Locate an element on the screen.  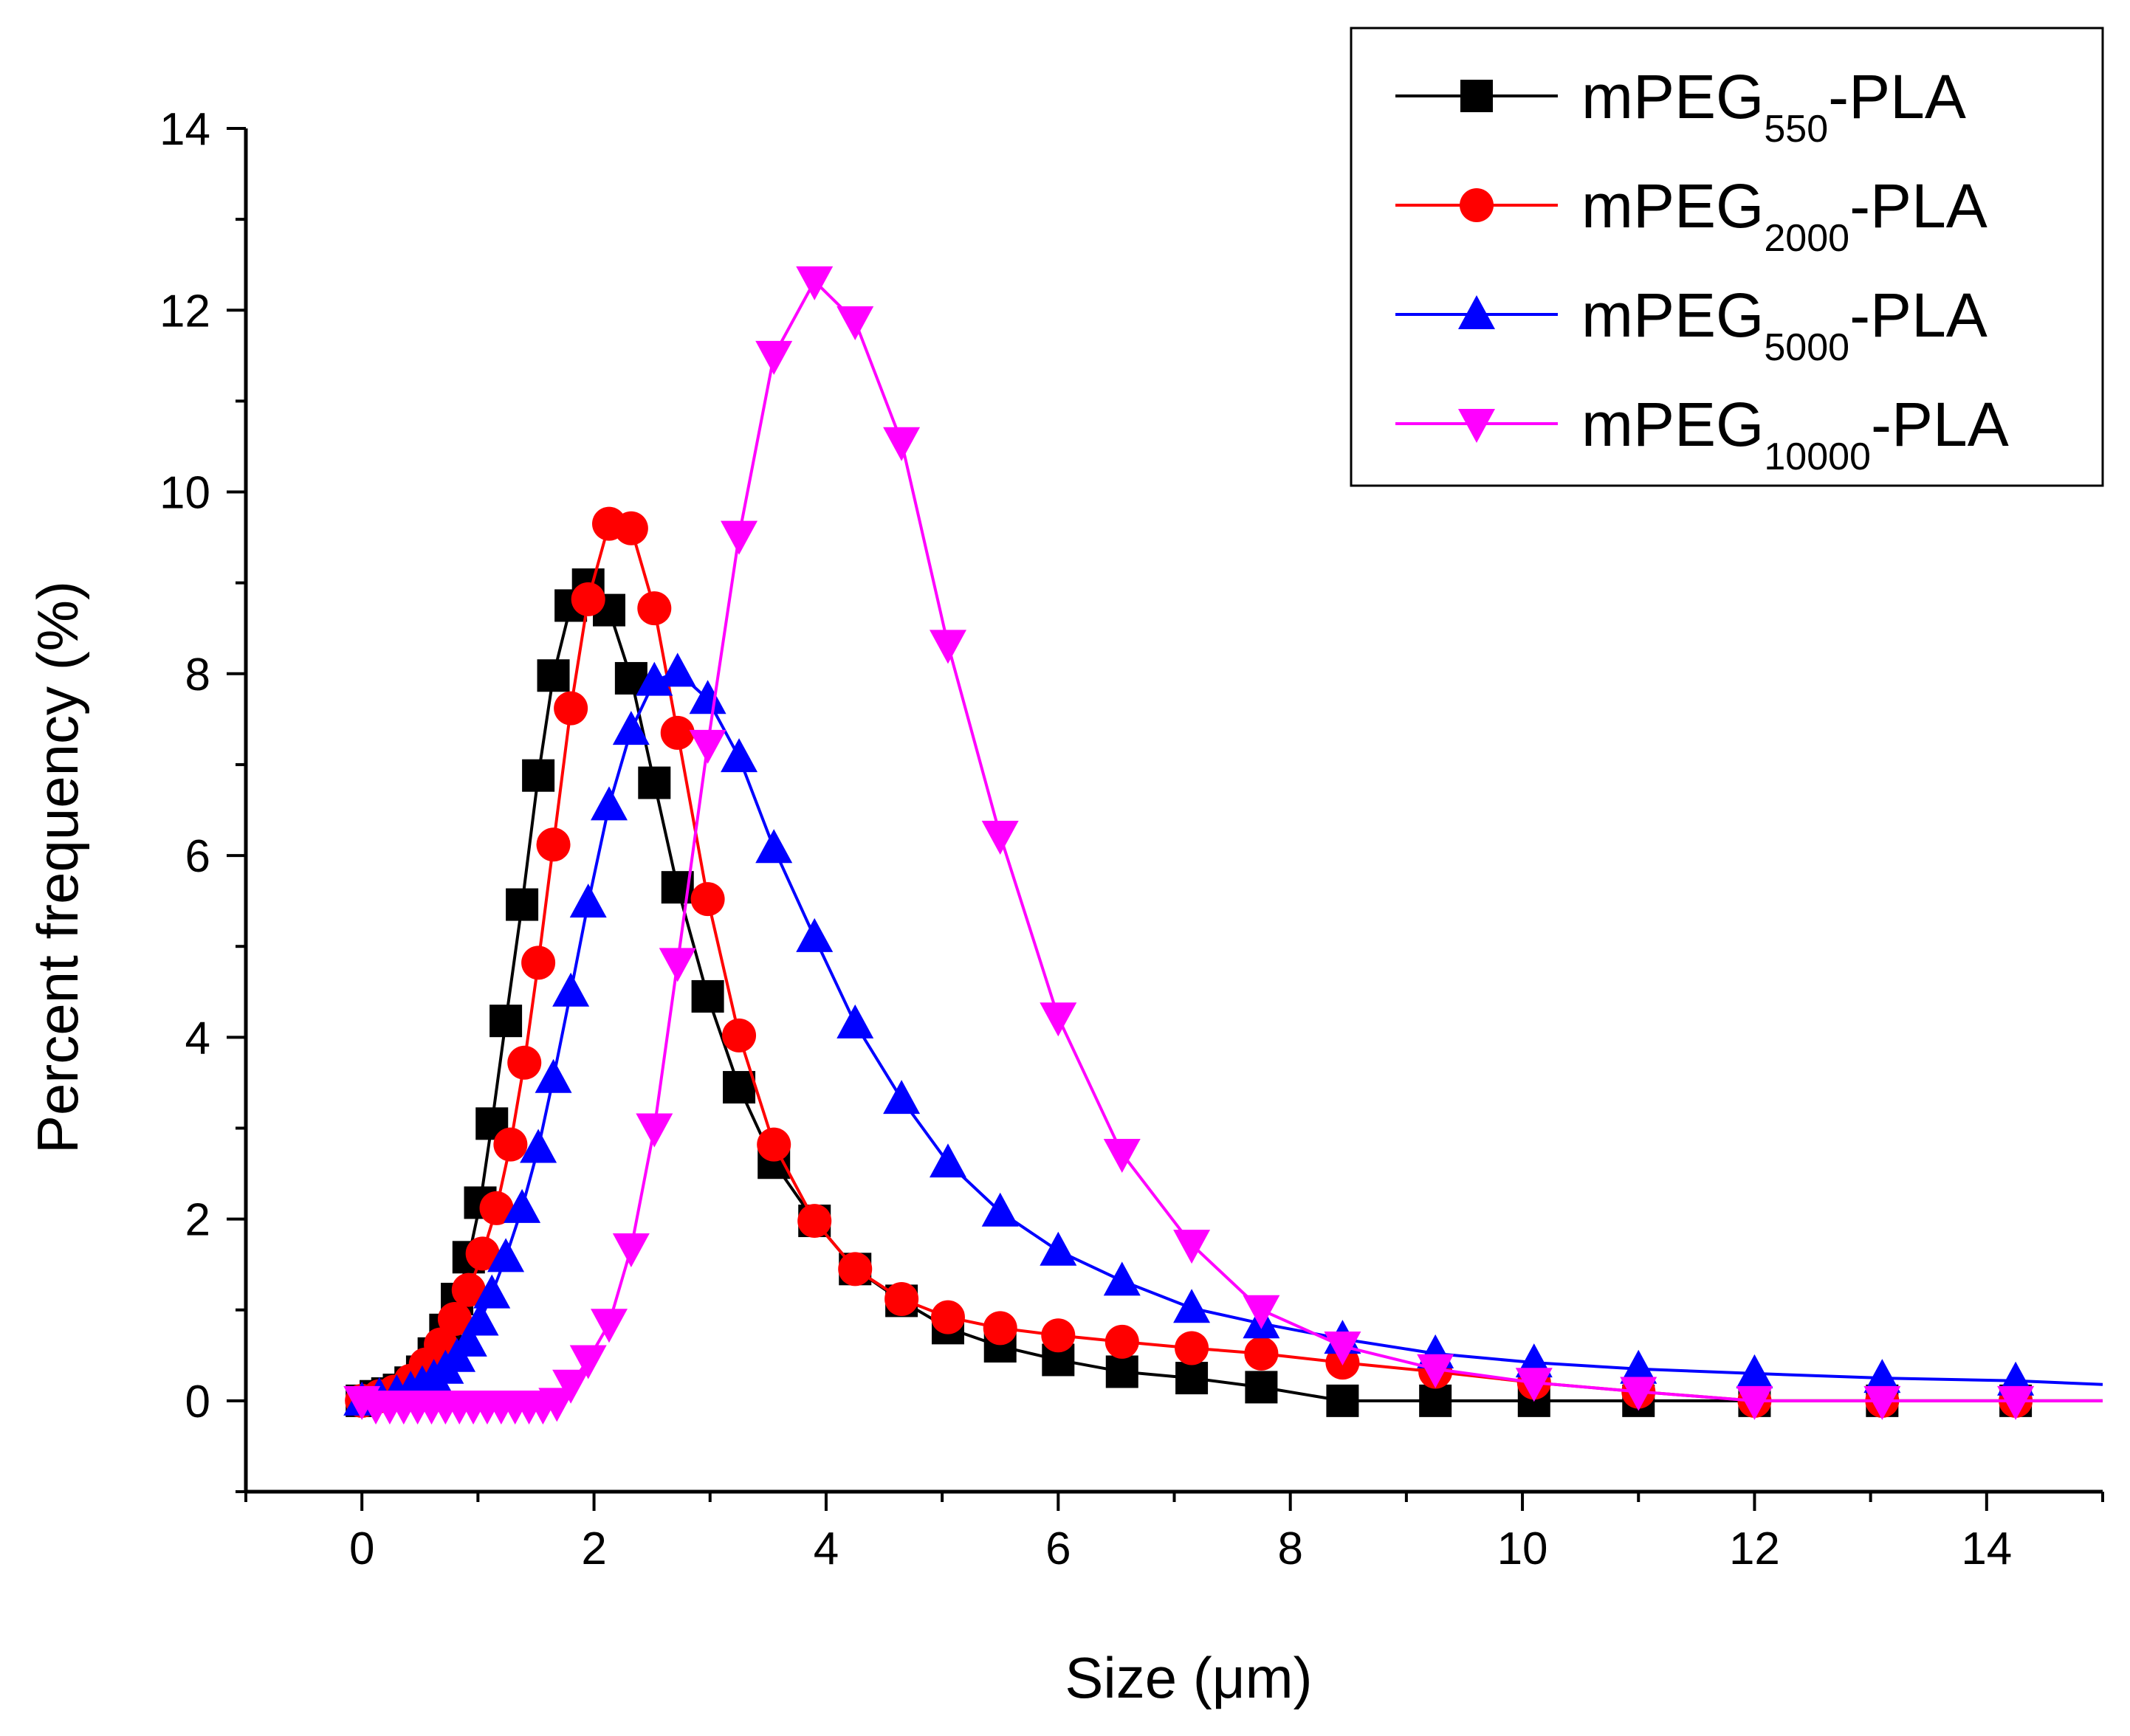
legend-item: mPEG10000-PLA is located at coordinates (1702, 434).